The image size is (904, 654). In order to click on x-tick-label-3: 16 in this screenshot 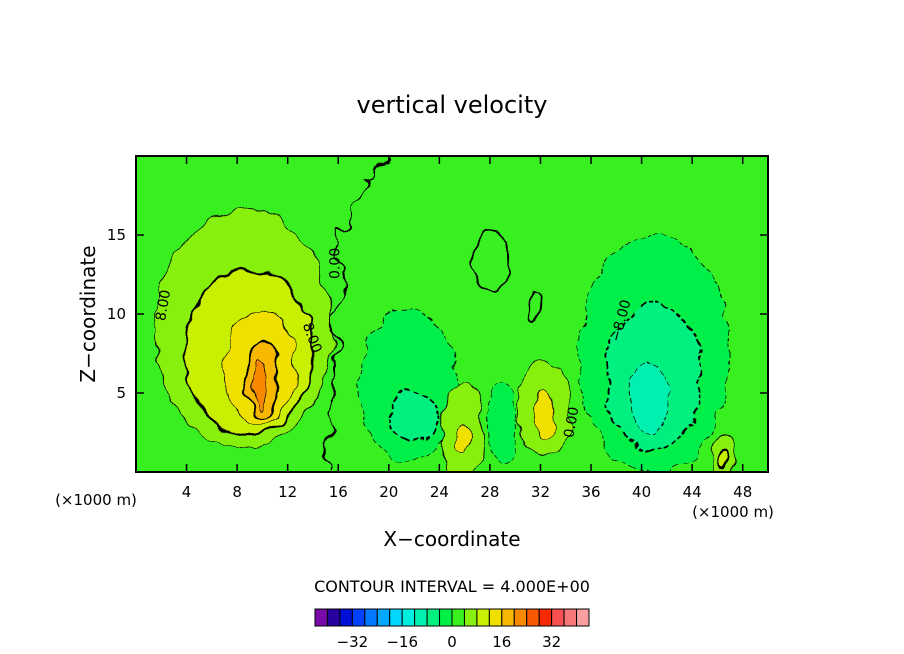, I will do `click(338, 492)`.